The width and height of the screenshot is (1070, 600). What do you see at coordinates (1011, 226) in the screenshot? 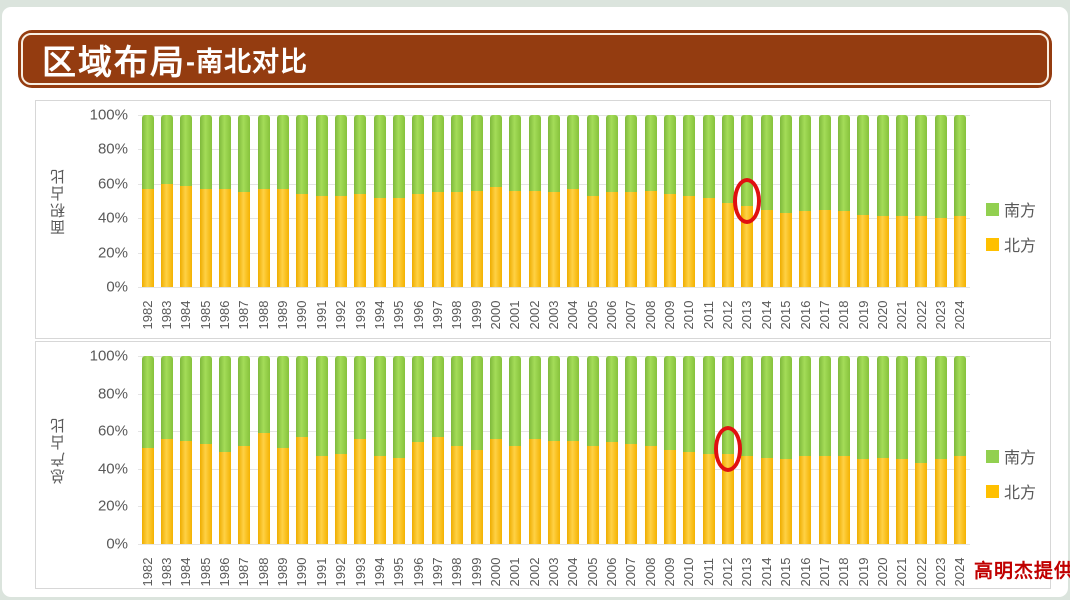
I see `legend: 南方 北方` at bounding box center [1011, 226].